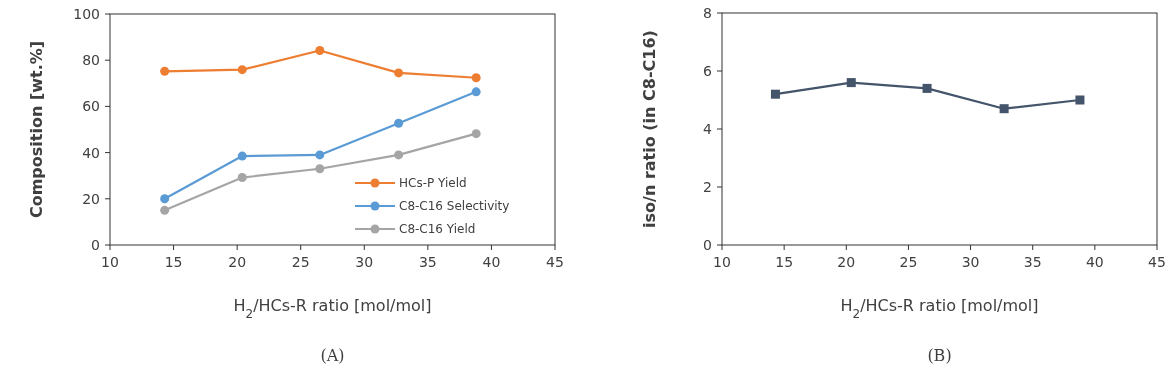  What do you see at coordinates (939, 355) in the screenshot?
I see `text: (B)` at bounding box center [939, 355].